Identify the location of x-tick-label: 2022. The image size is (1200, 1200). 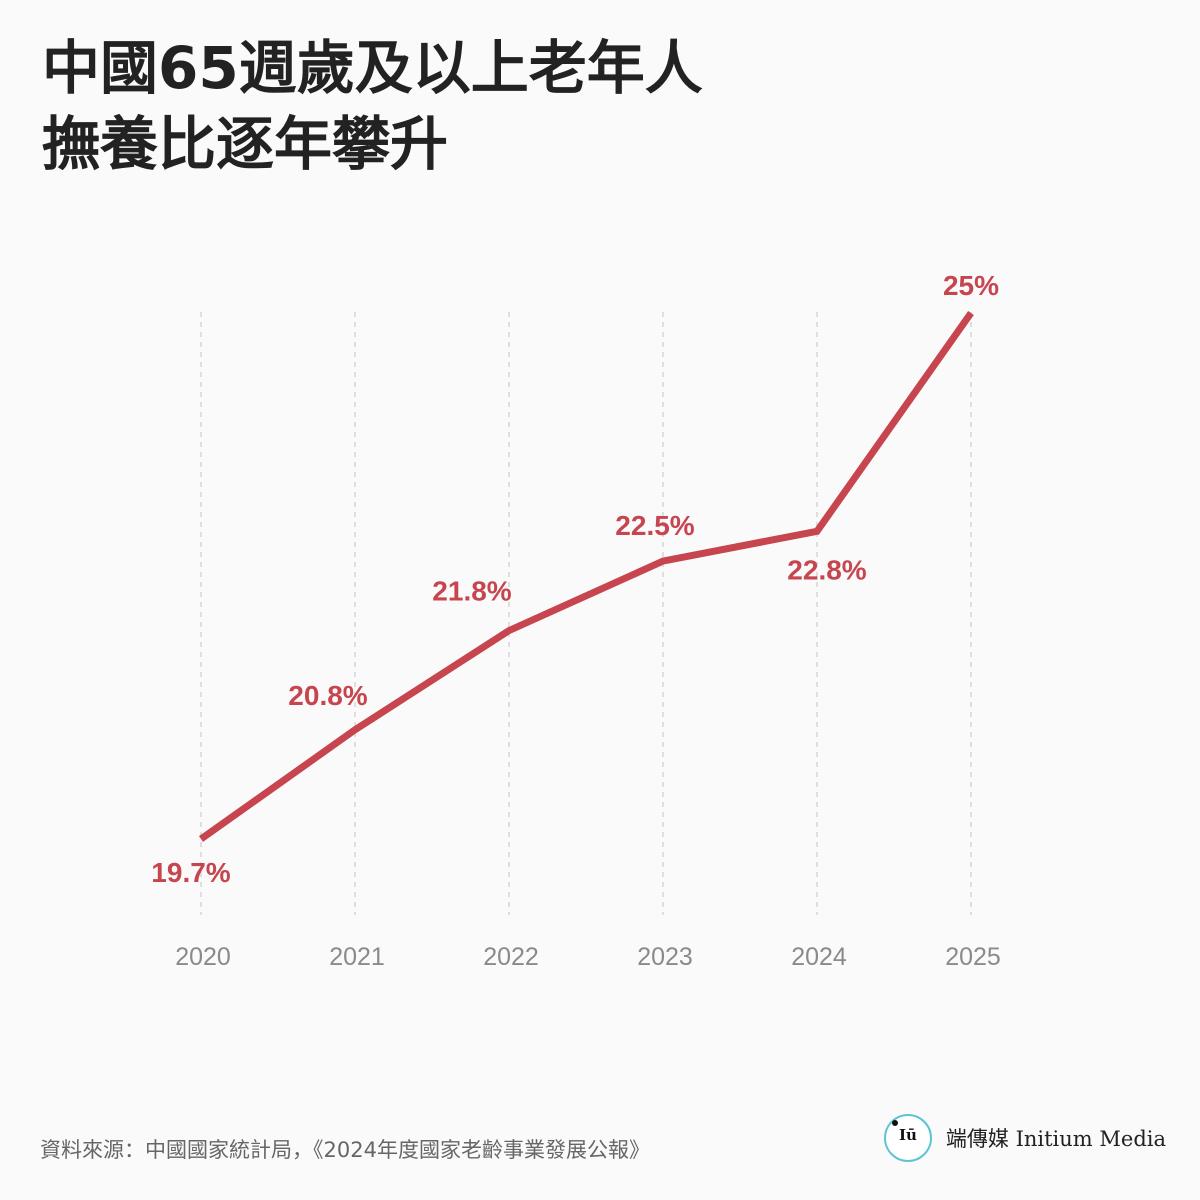
(511, 957).